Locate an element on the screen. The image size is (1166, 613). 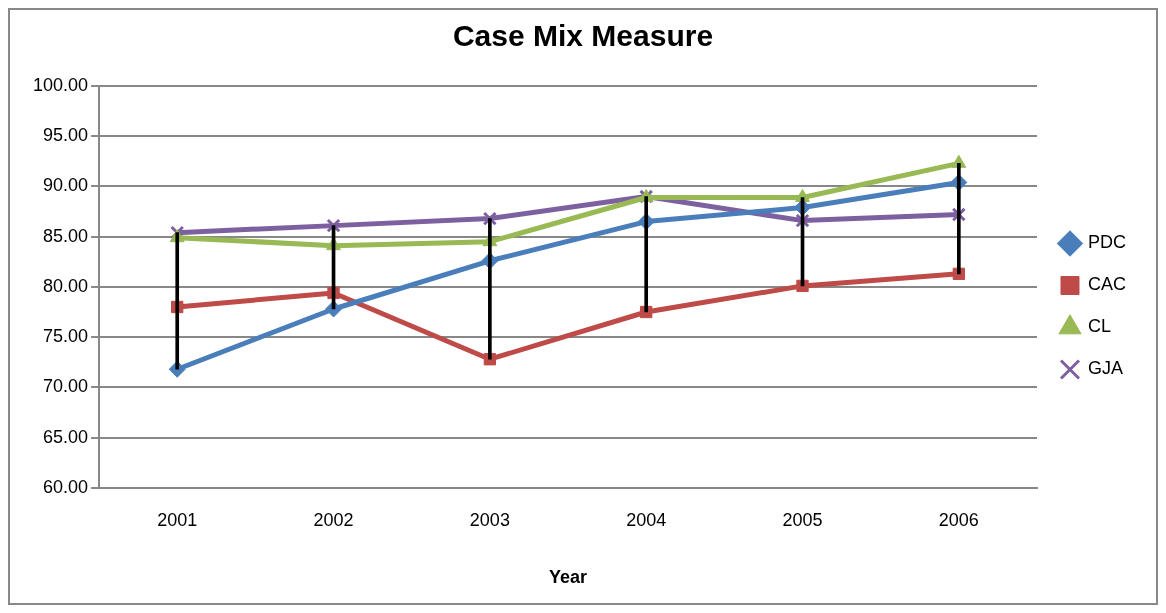
y-tick-label: 75.00 is located at coordinates (66, 336).